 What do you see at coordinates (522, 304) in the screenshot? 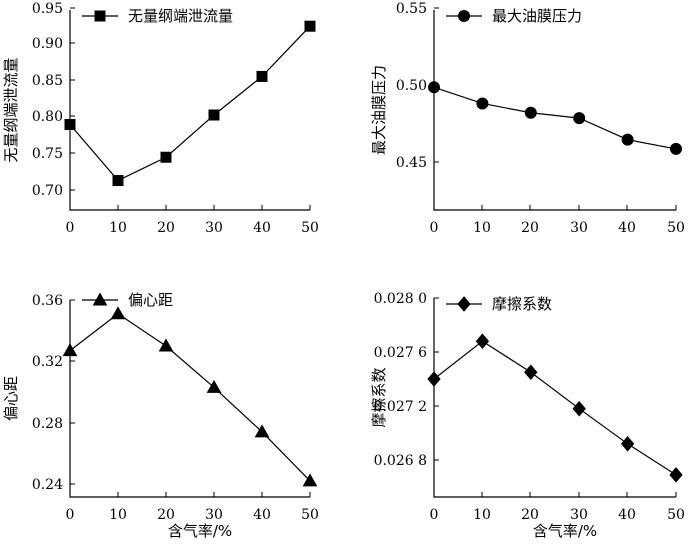
I see `legend-label: 摩擦系数` at bounding box center [522, 304].